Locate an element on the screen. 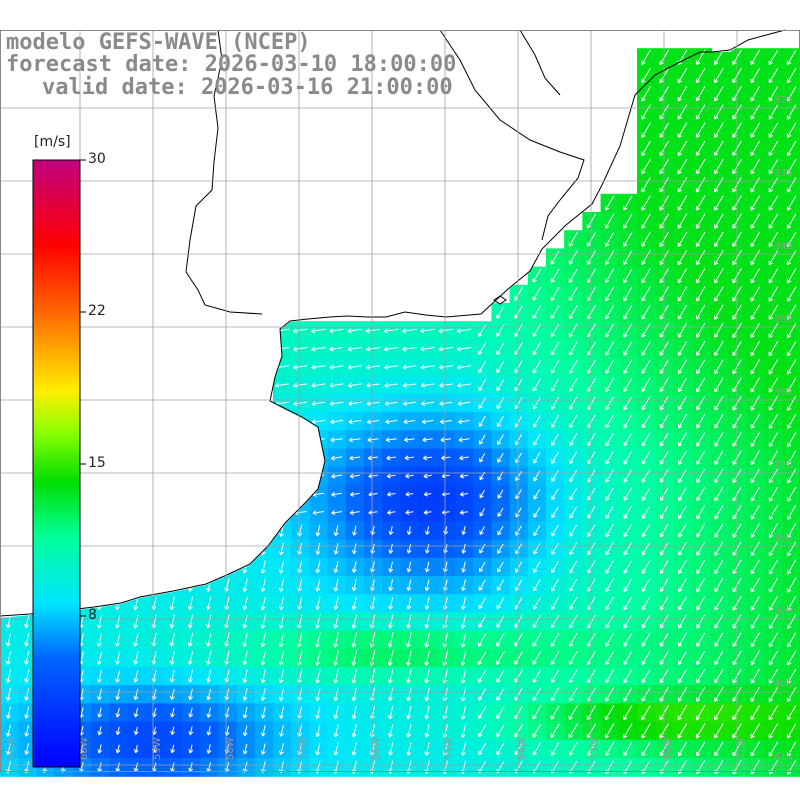 Image resolution: width=800 pixels, height=800 pixels. longitude-label: 58W is located at coordinates (230, 748).